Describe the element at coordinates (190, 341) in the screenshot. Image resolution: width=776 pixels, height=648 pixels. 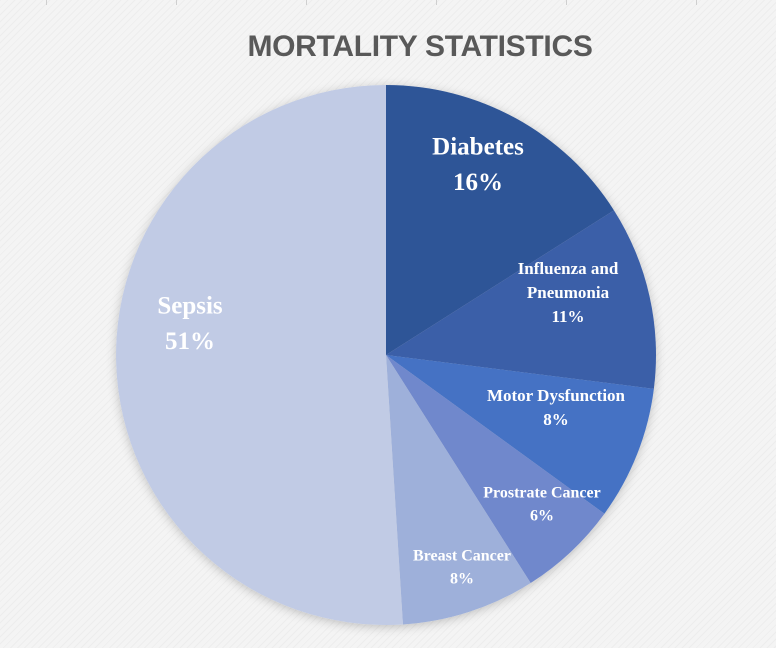
I see `slice-percent-label: 51%` at that location.